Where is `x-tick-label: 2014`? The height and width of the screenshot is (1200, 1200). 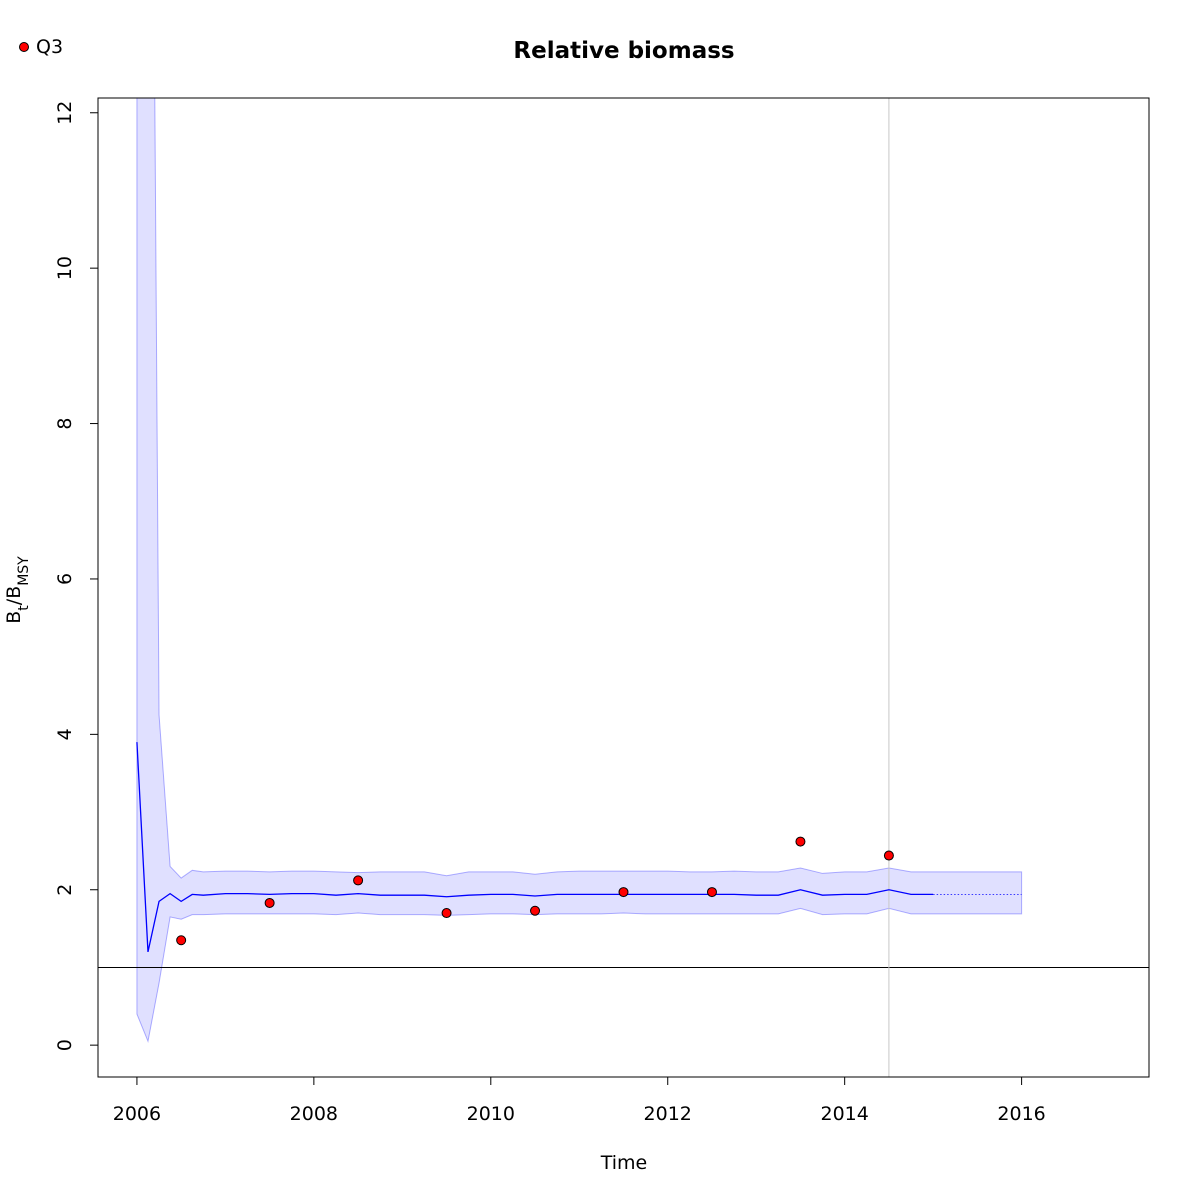 x-tick-label: 2014 is located at coordinates (844, 1114).